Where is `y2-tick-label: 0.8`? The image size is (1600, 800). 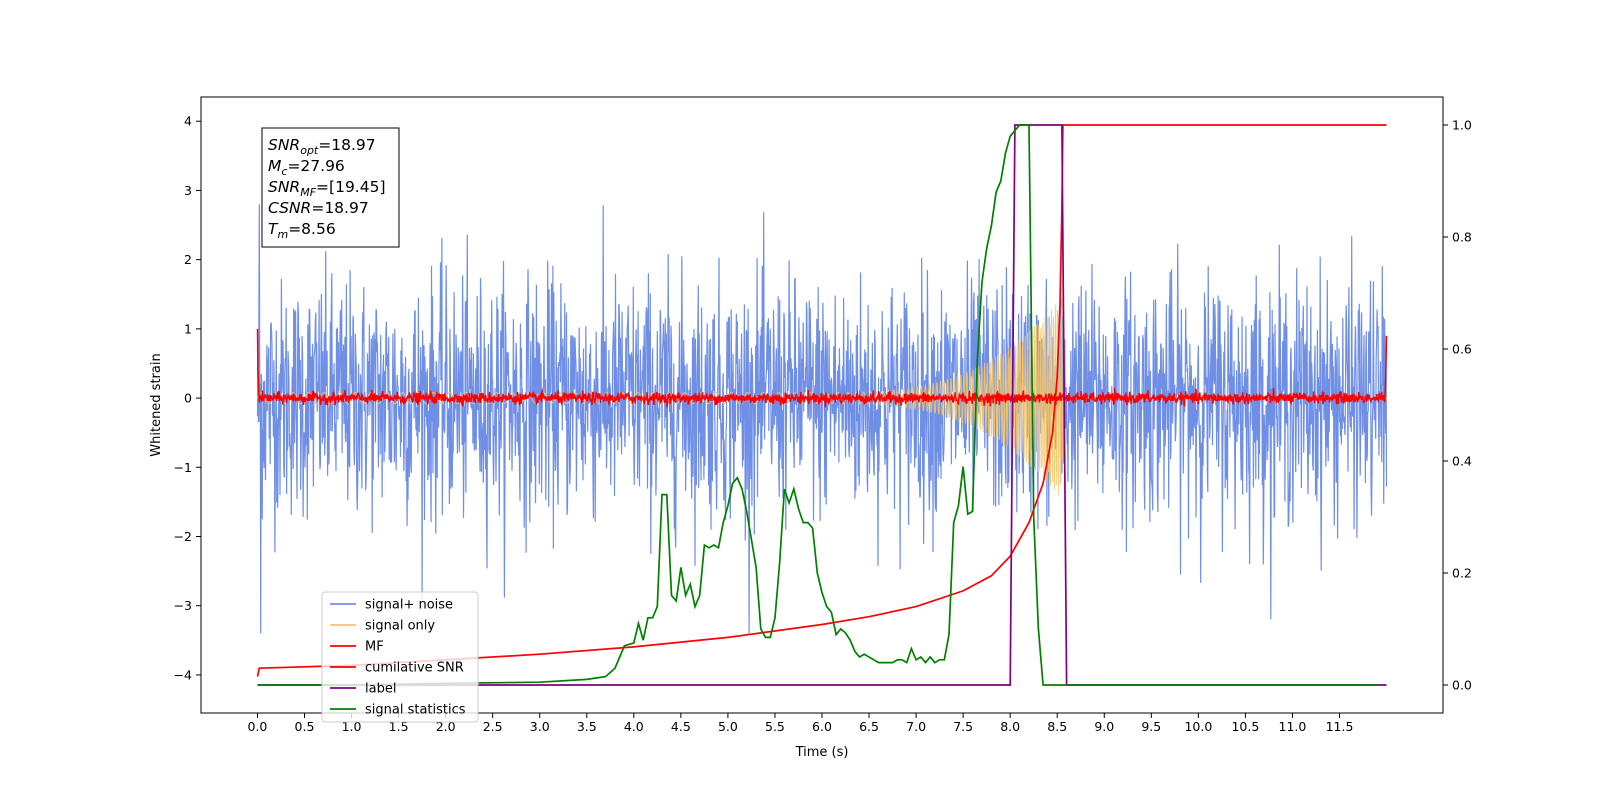
y2-tick-label: 0.8 is located at coordinates (1462, 237).